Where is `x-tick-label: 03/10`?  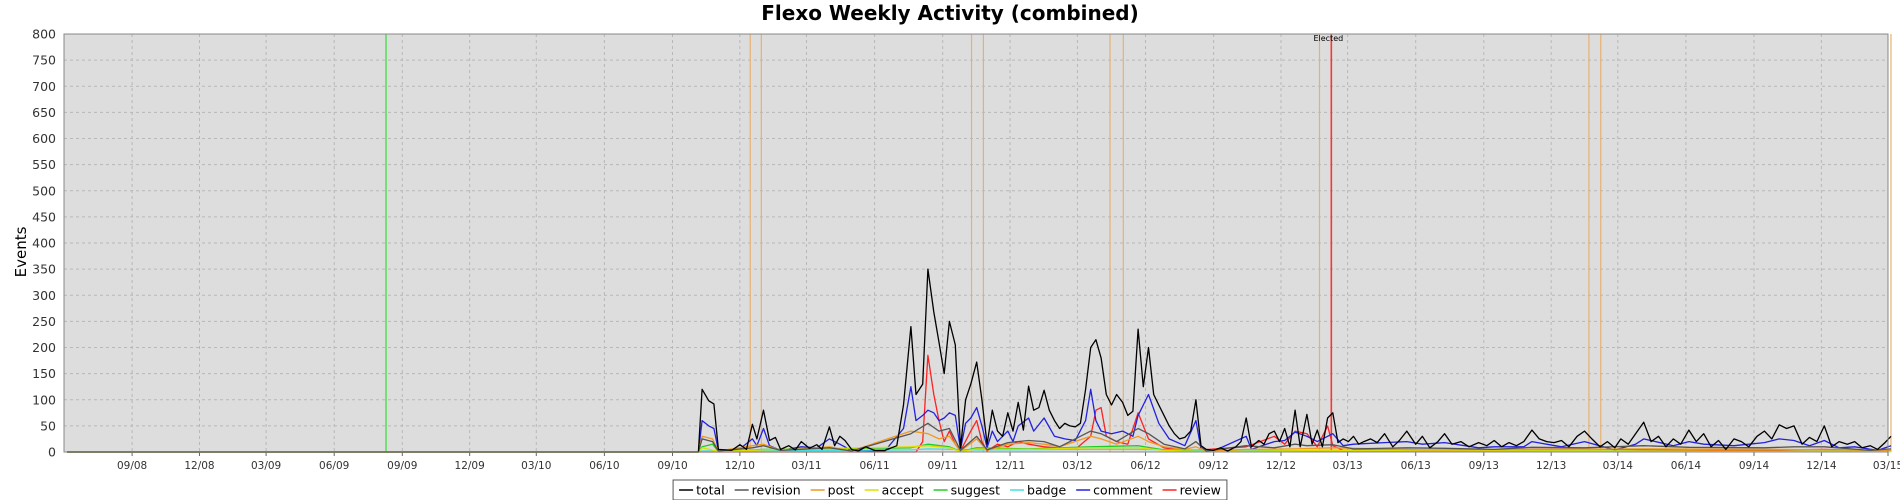 x-tick-label: 03/10 is located at coordinates (536, 466).